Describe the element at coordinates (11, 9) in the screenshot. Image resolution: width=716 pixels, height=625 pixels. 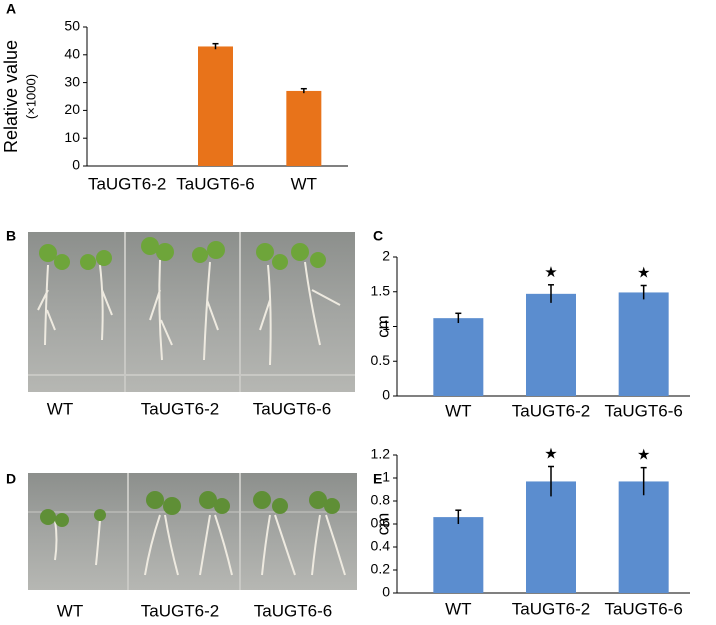
I see `panel-label: A` at that location.